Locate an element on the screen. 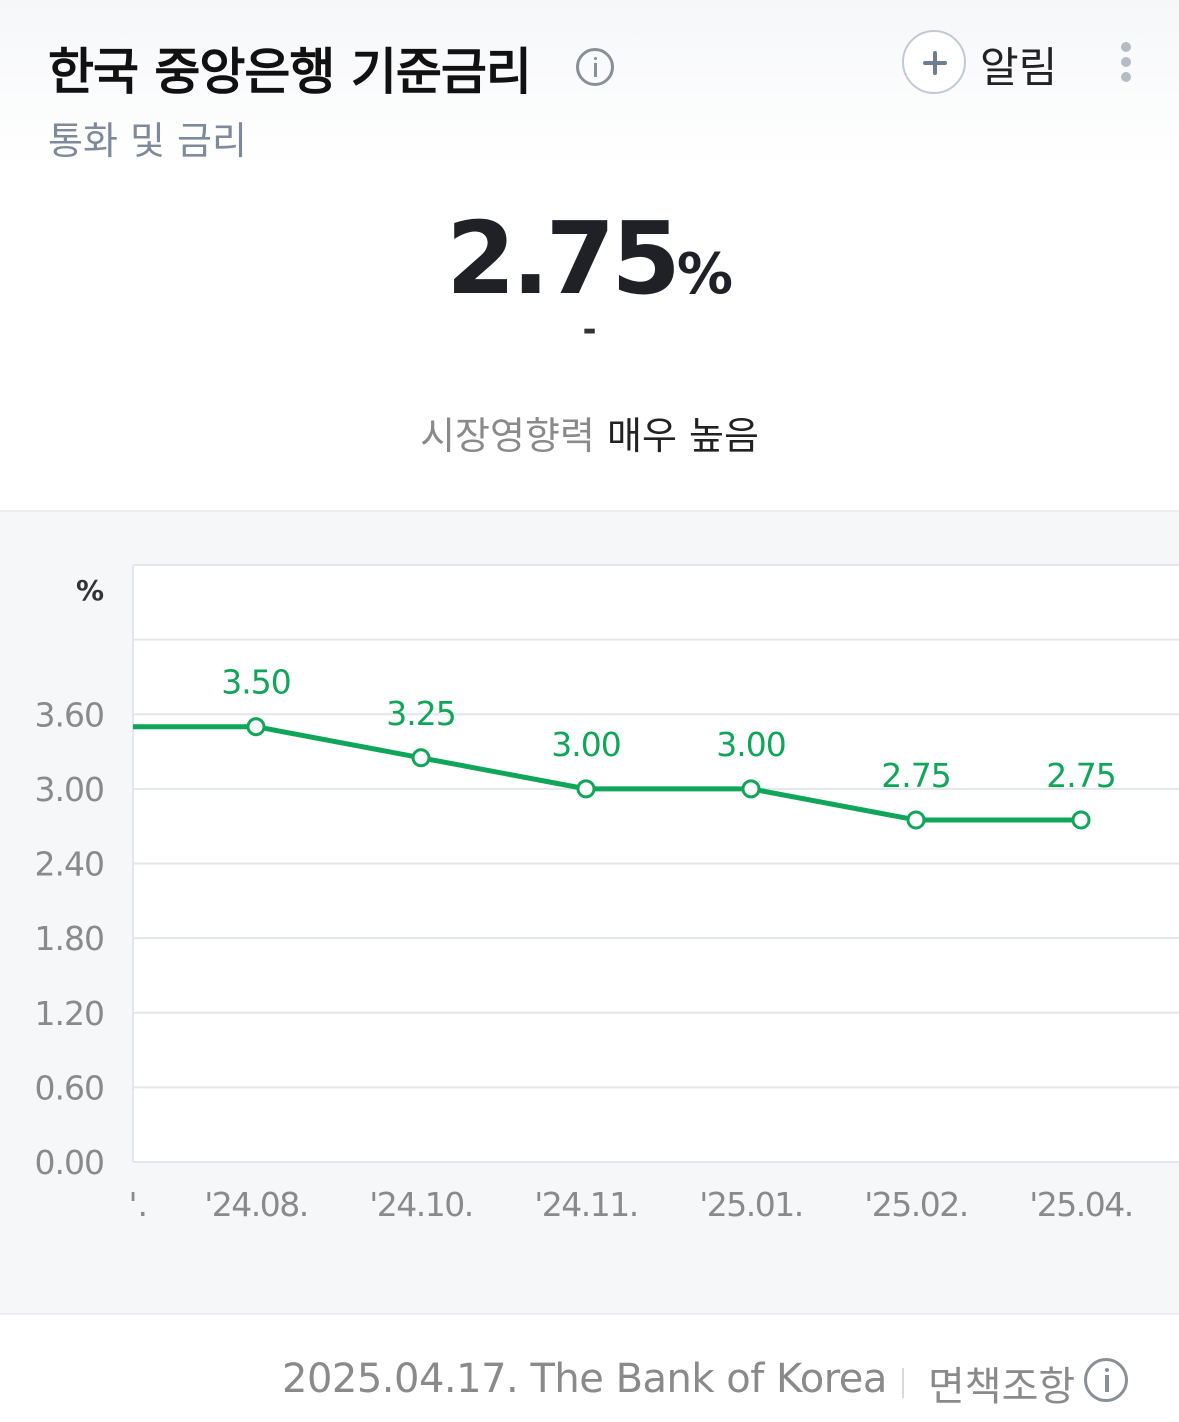 The height and width of the screenshot is (1422, 1179). x-tick-label: '. is located at coordinates (138, 1204).